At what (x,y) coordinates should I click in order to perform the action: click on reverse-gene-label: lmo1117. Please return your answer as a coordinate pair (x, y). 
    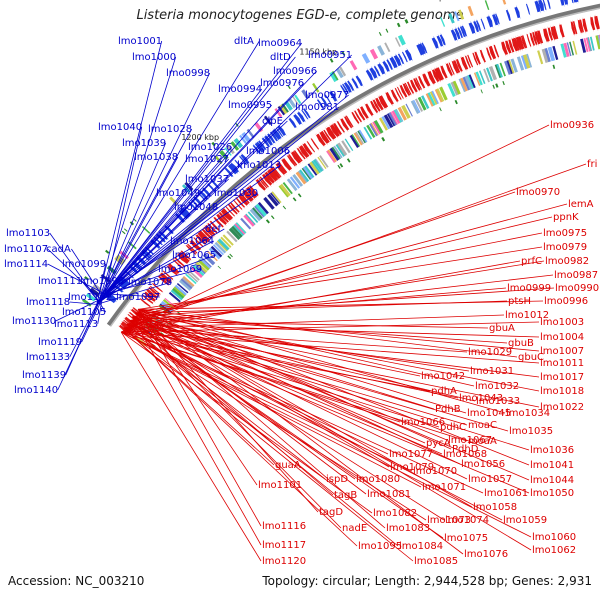
    Looking at the image, I should click on (284, 545).